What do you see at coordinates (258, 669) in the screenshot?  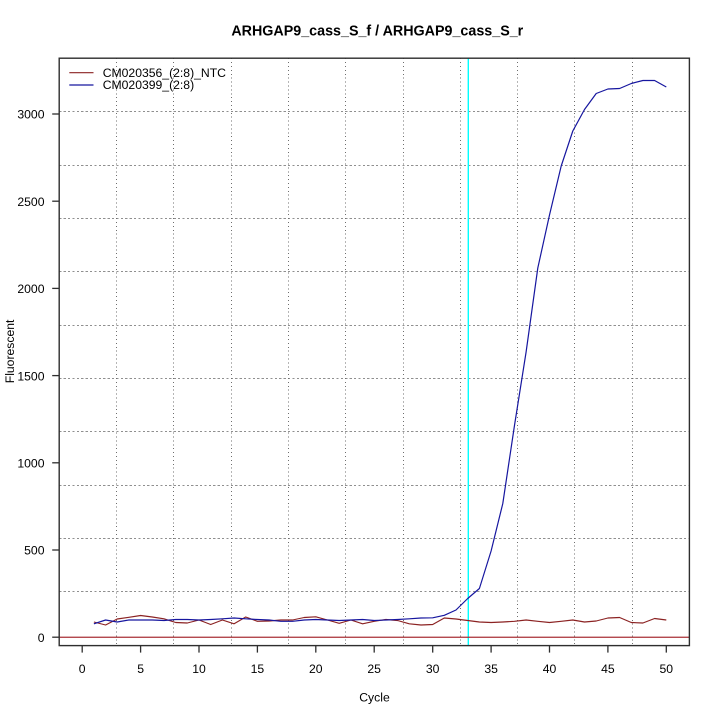 I see `svg-text: 15` at bounding box center [258, 669].